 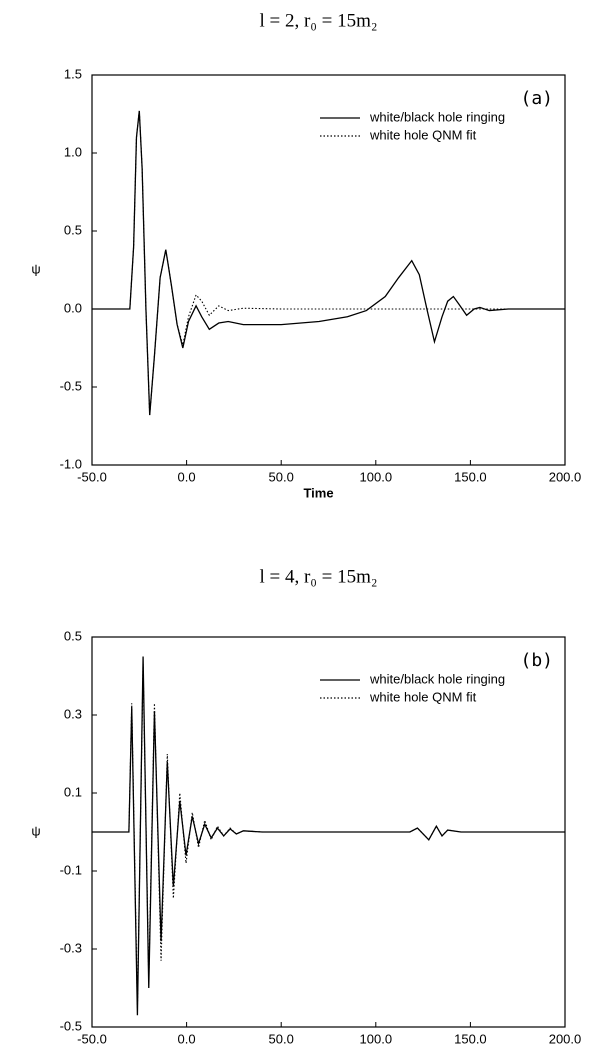 What do you see at coordinates (73, 307) in the screenshot?
I see `y-tick-label: 0.0` at bounding box center [73, 307].